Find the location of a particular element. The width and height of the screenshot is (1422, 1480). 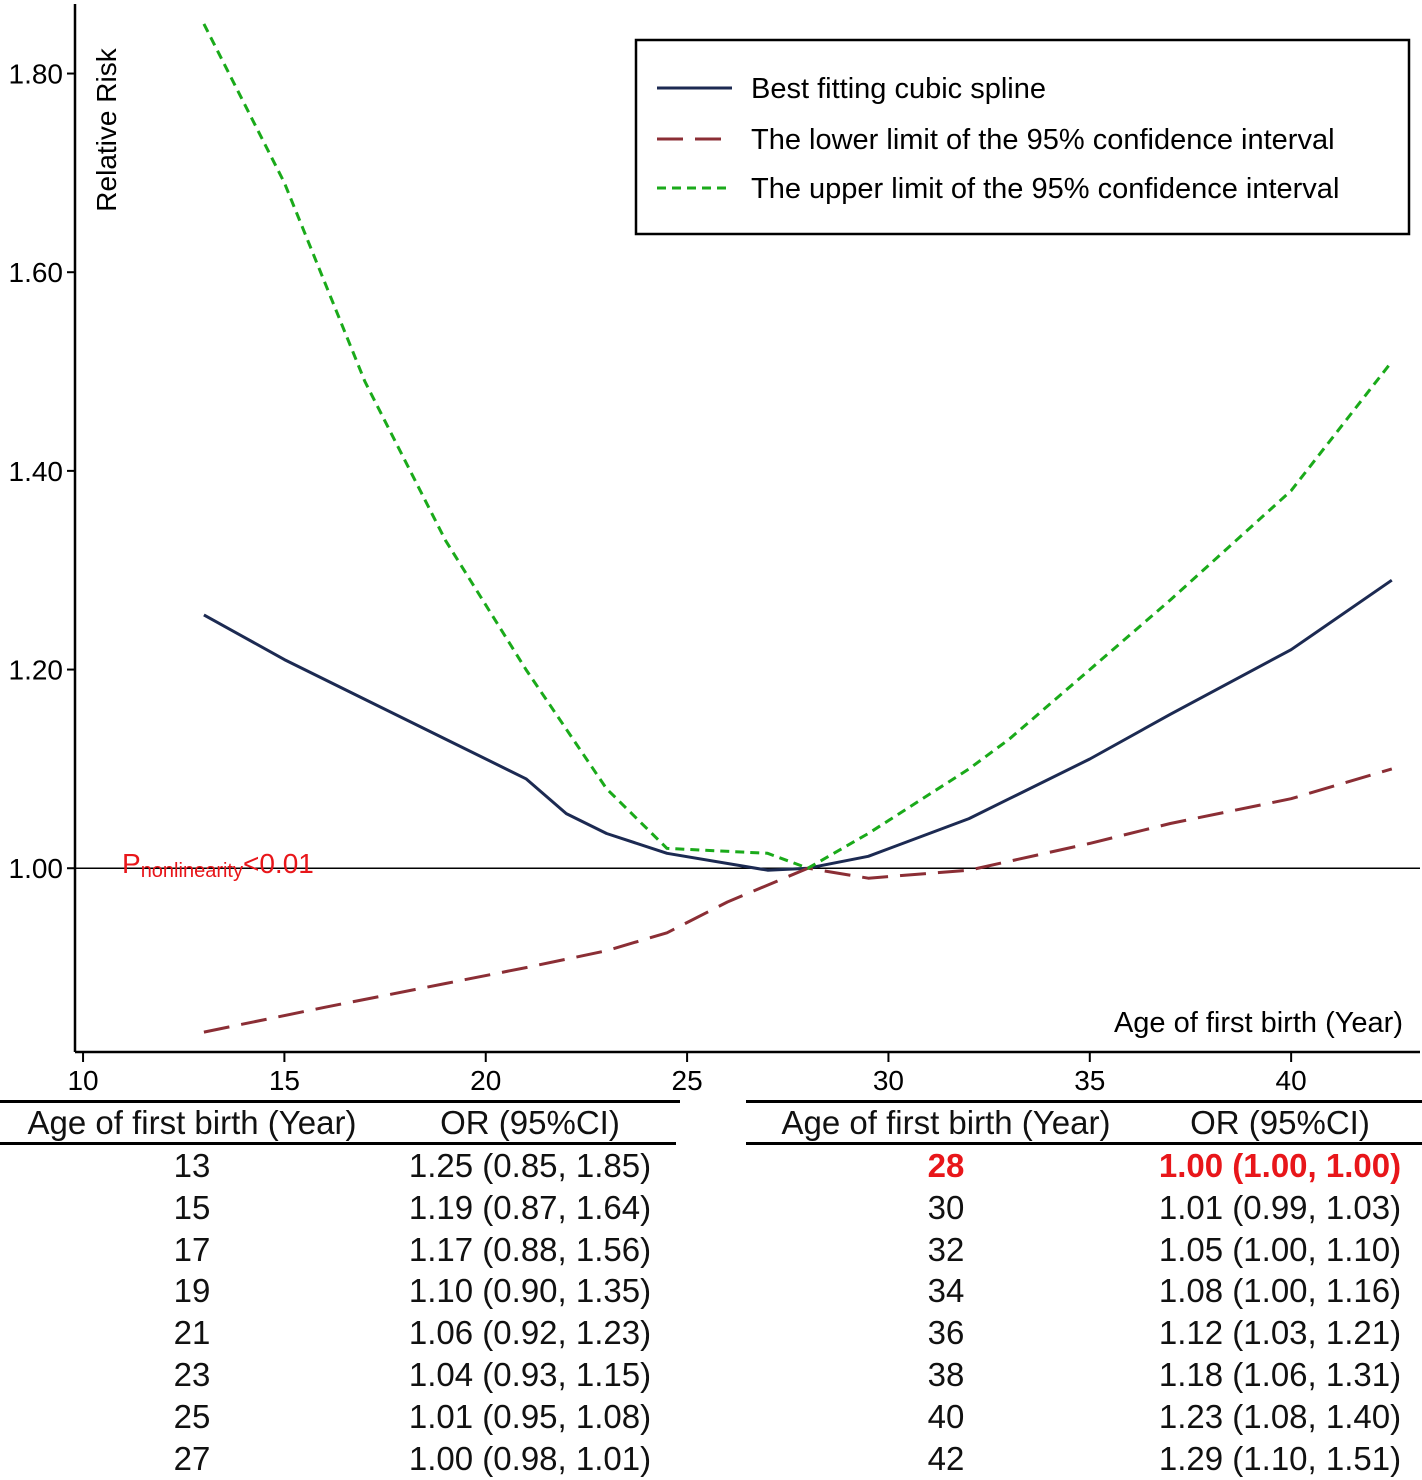

y-axis-label: Relative Risk is located at coordinates (106, 129).